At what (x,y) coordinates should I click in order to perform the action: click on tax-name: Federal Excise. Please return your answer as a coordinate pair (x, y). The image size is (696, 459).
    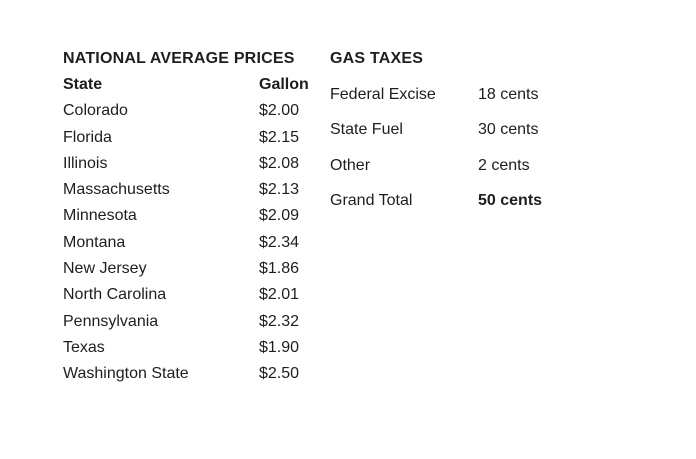
    Looking at the image, I should click on (383, 94).